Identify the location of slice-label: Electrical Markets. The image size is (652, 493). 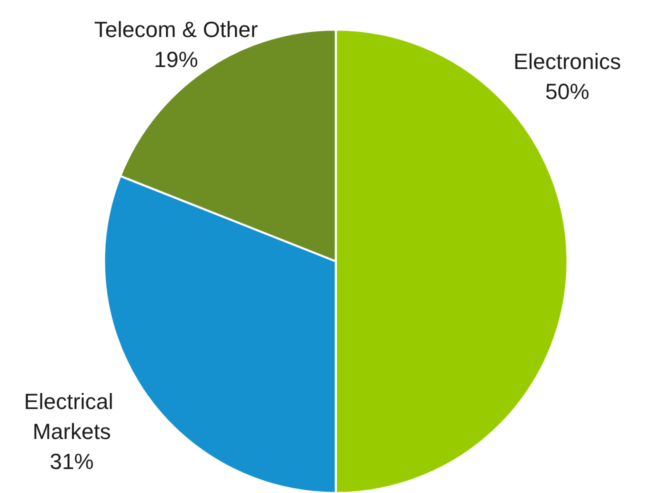
(72, 416).